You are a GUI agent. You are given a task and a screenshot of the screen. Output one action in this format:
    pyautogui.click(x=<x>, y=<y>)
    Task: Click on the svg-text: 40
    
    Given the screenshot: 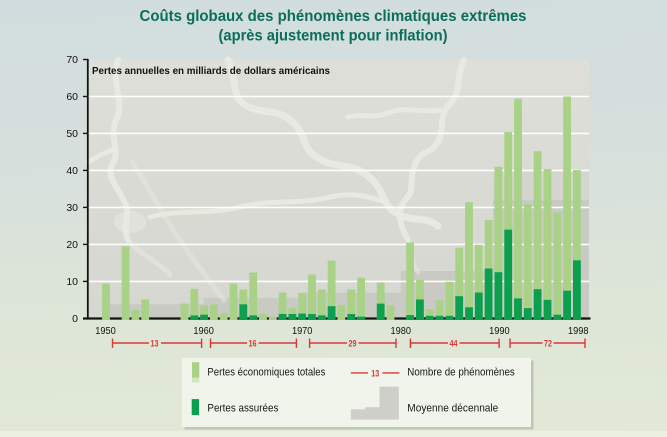 What is the action you would take?
    pyautogui.click(x=72, y=171)
    